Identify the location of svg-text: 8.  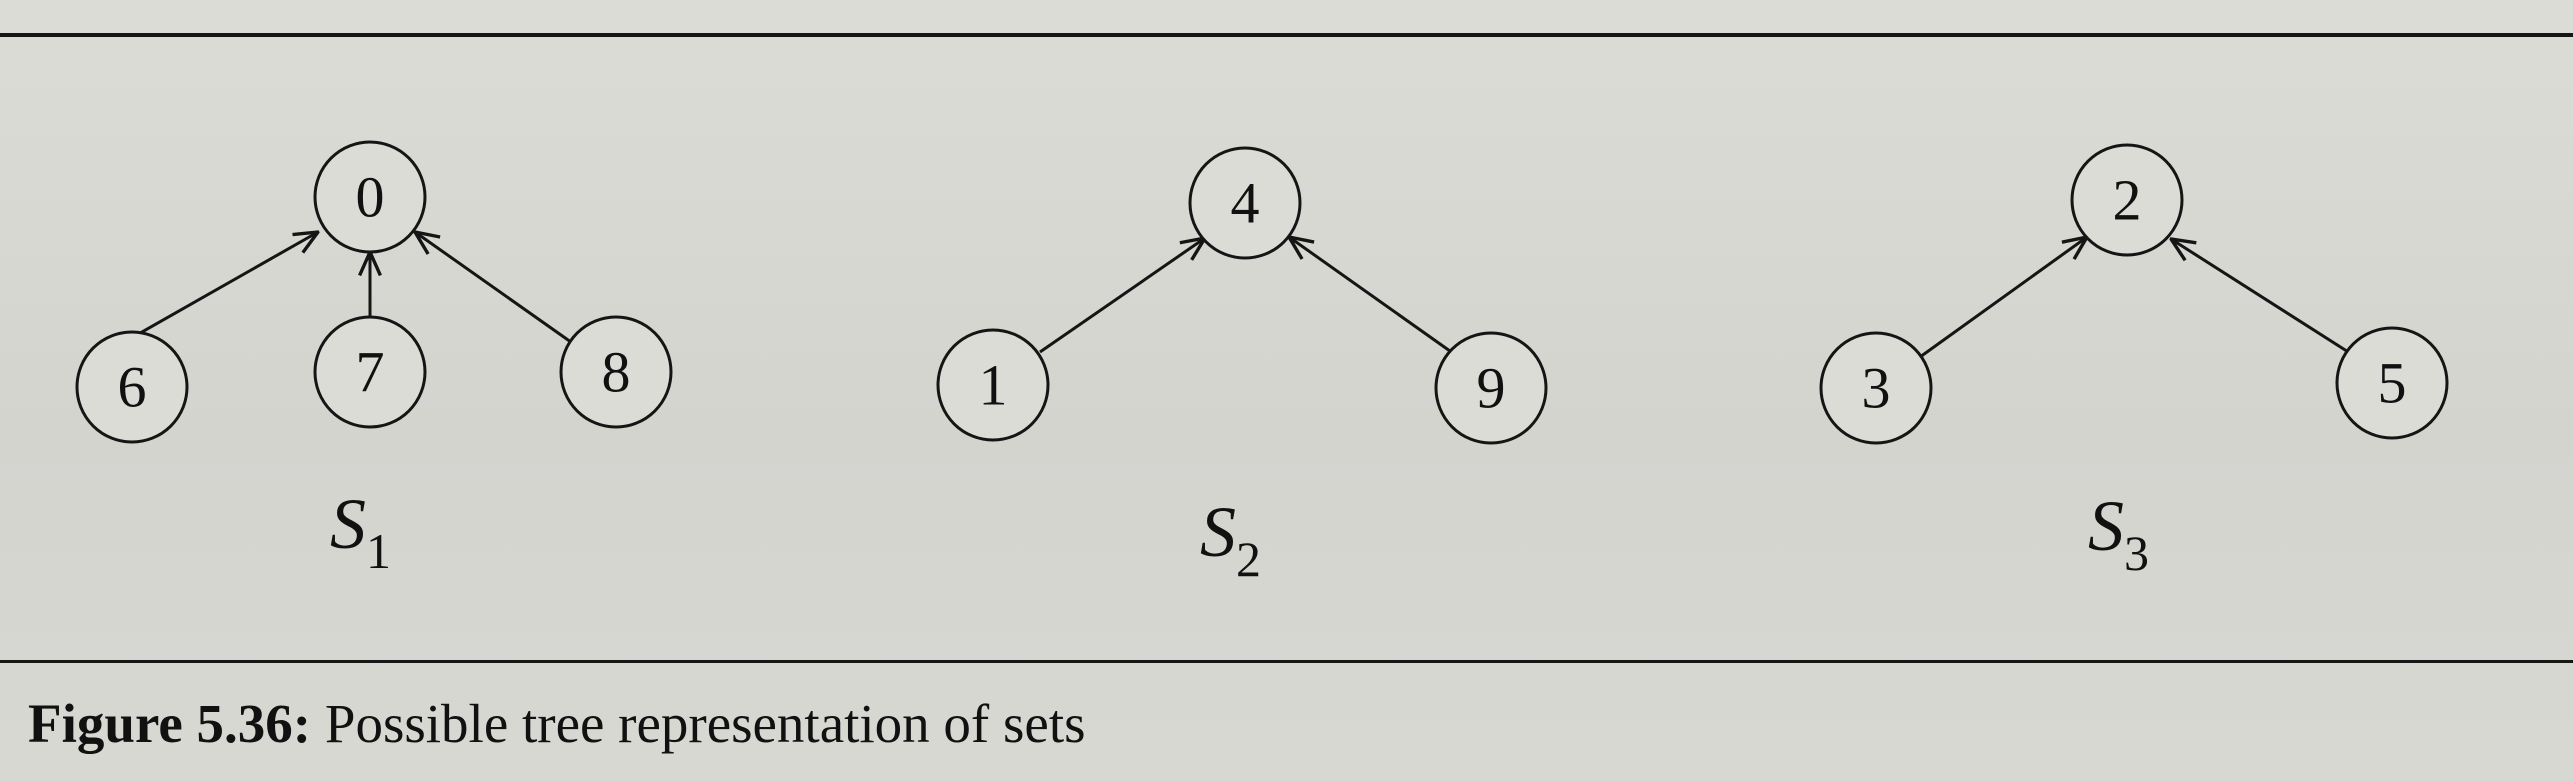
(616, 372).